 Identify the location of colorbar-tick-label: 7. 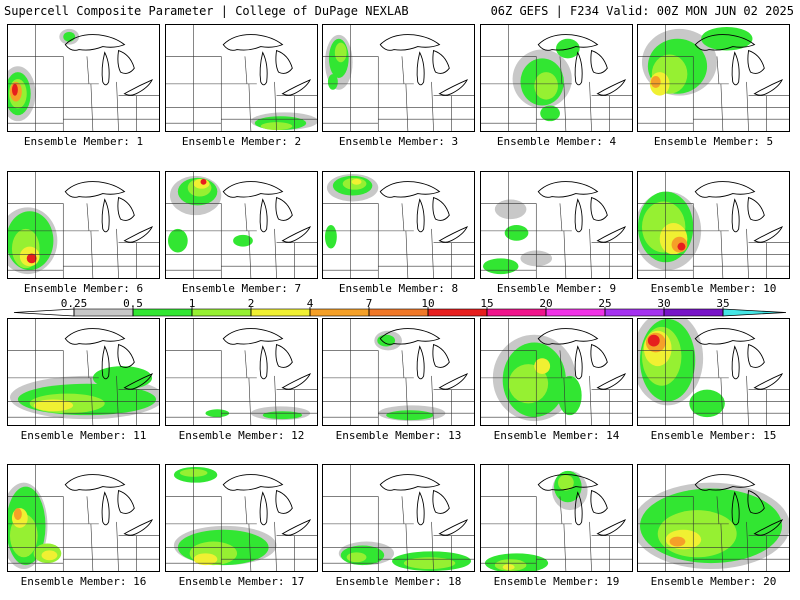
(369, 303).